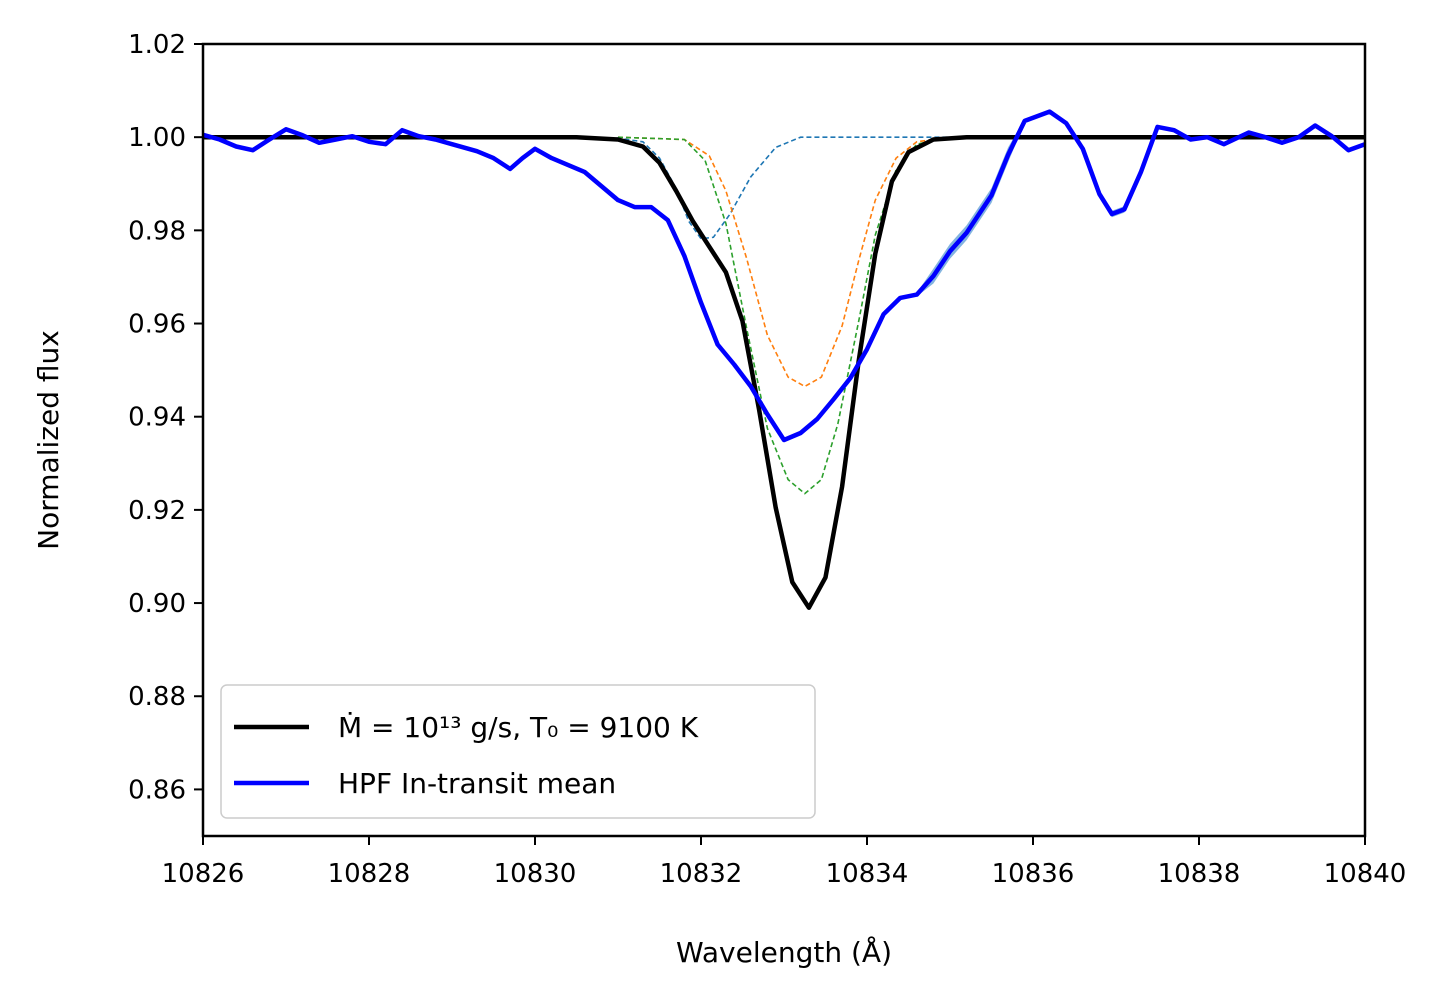 The height and width of the screenshot is (1005, 1453). I want to click on x-axis-title: Wavelength (Å), so click(784, 952).